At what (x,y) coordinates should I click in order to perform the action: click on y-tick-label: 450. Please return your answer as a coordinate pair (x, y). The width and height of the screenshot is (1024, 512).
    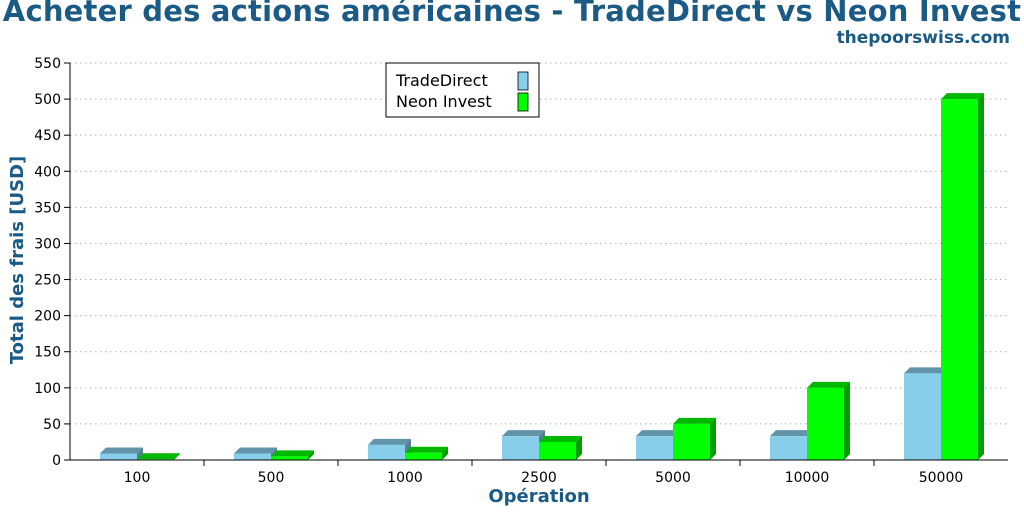
    Looking at the image, I should click on (47, 136).